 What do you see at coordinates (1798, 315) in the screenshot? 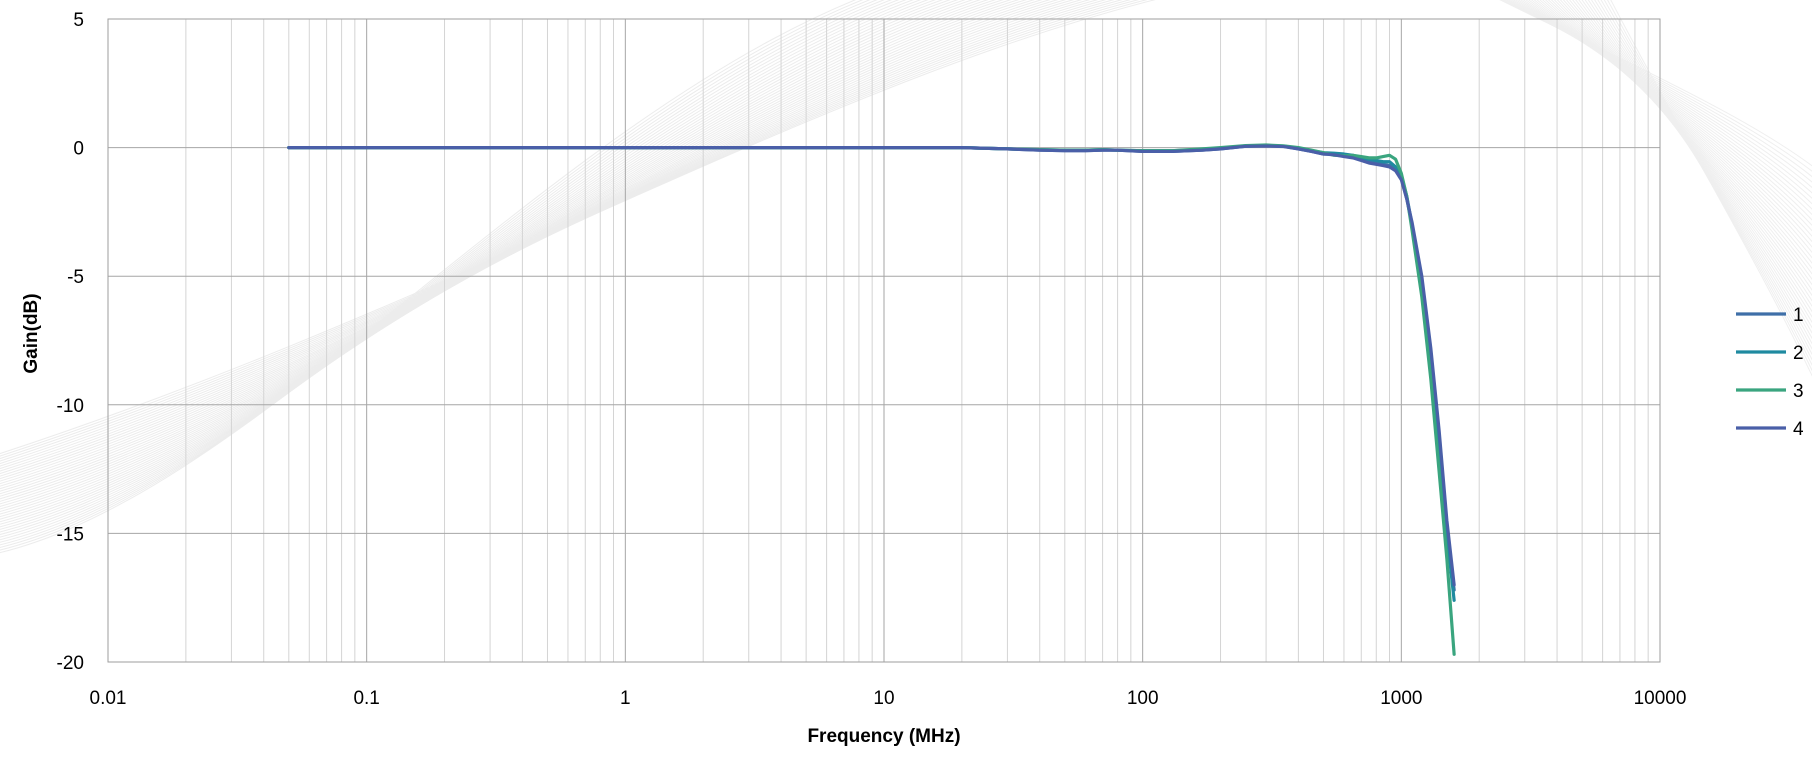
I see `legend-label-1: 1` at bounding box center [1798, 315].